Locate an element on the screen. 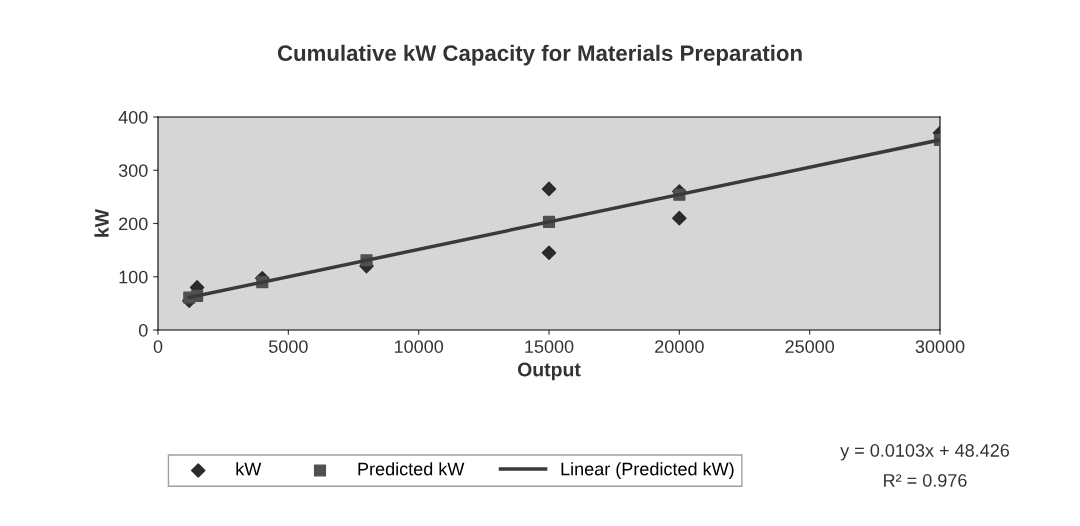 This screenshot has height=526, width=1080. x-tick-label: 25000 is located at coordinates (810, 346).